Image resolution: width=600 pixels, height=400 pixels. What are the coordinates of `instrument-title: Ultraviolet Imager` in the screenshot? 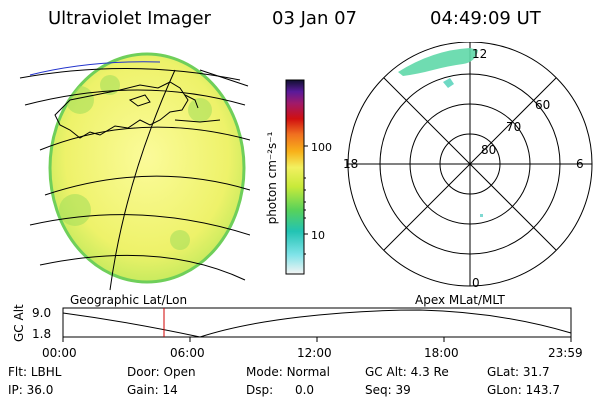 It's located at (129, 18).